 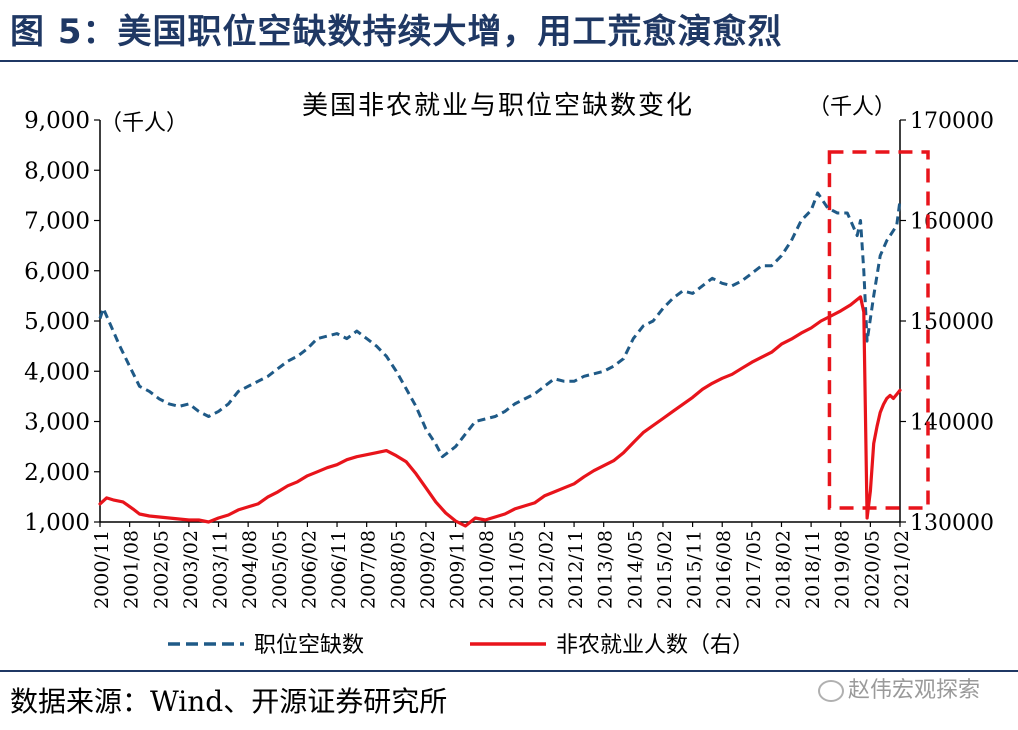 I want to click on x-tick-label: 2007/08, so click(x=369, y=569).